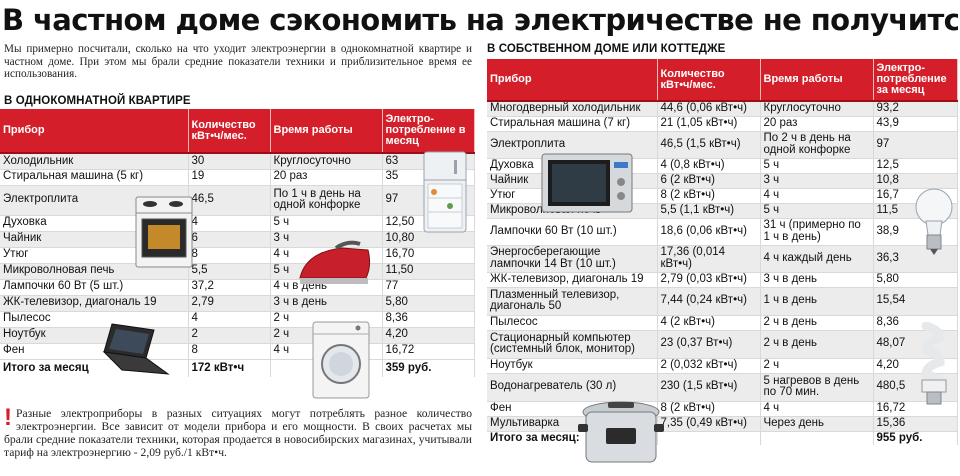  Describe the element at coordinates (229, 271) in the screenshot. I see `cell-kwh: 5,5` at that location.